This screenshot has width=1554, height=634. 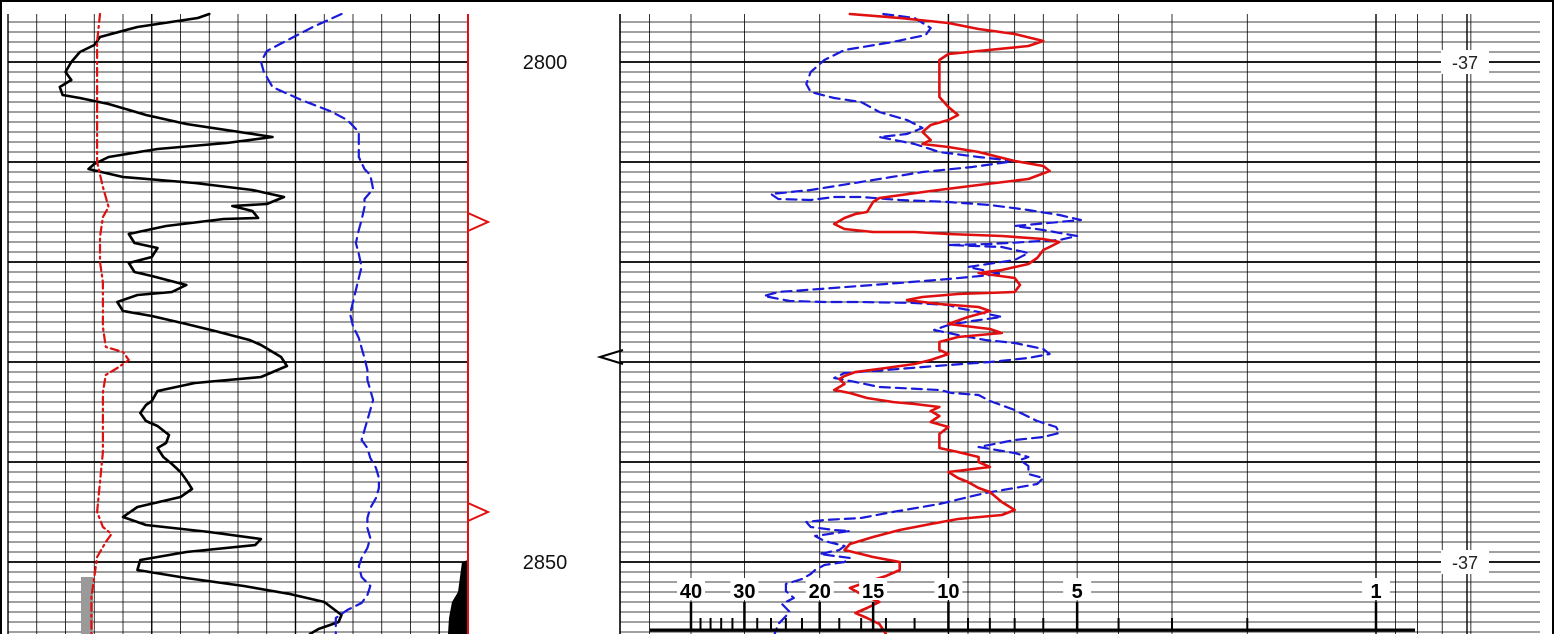 I want to click on scale-tick-label: 5, so click(x=1077, y=592).